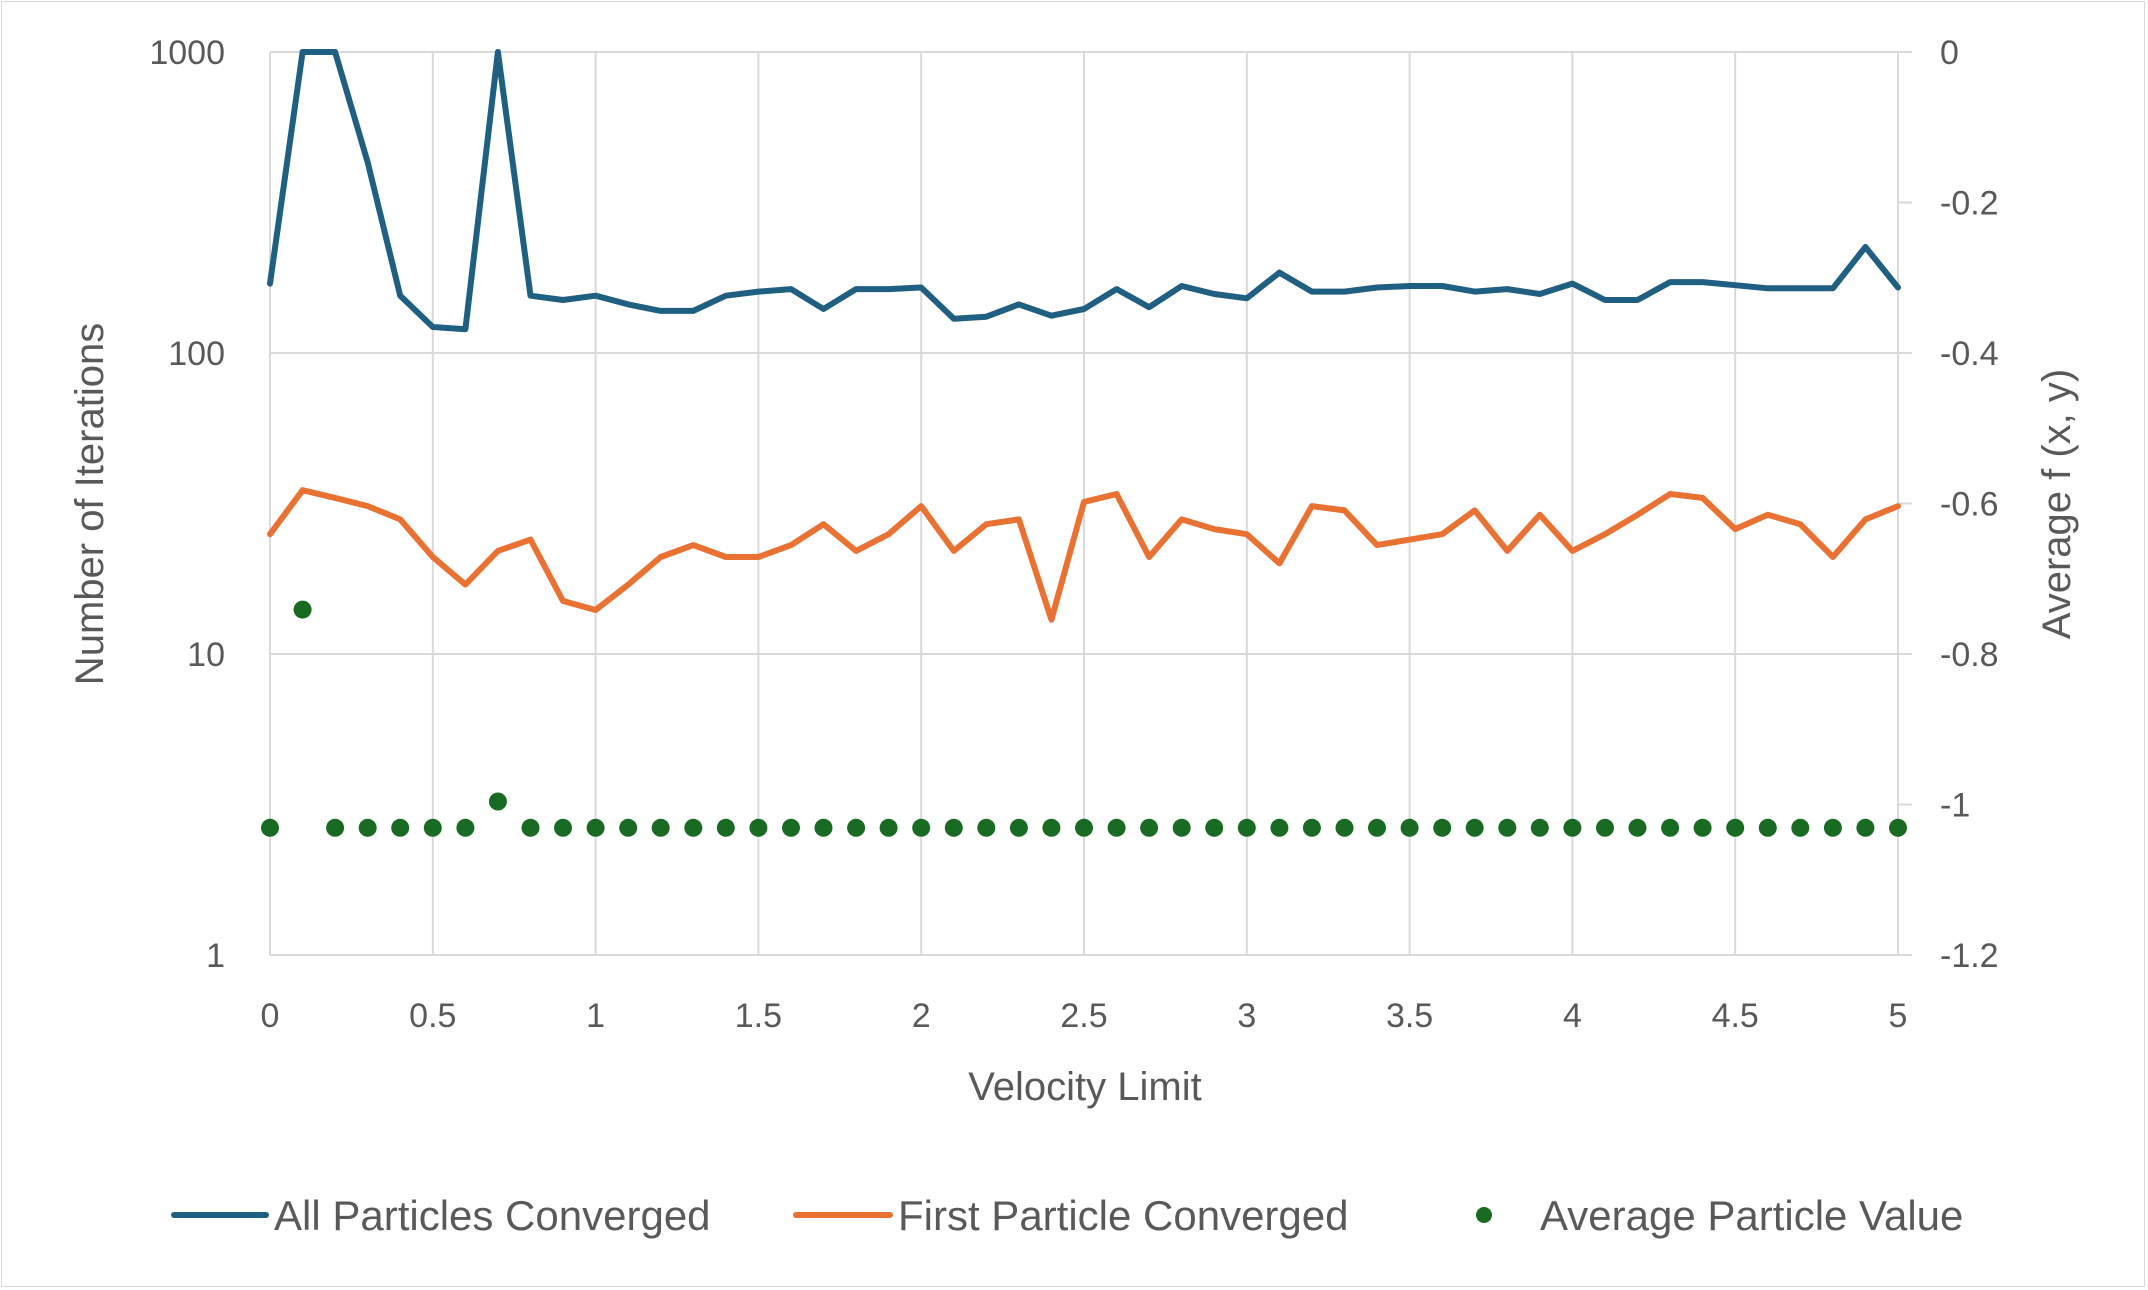  What do you see at coordinates (595, 1016) in the screenshot?
I see `x-tick-label: 1` at bounding box center [595, 1016].